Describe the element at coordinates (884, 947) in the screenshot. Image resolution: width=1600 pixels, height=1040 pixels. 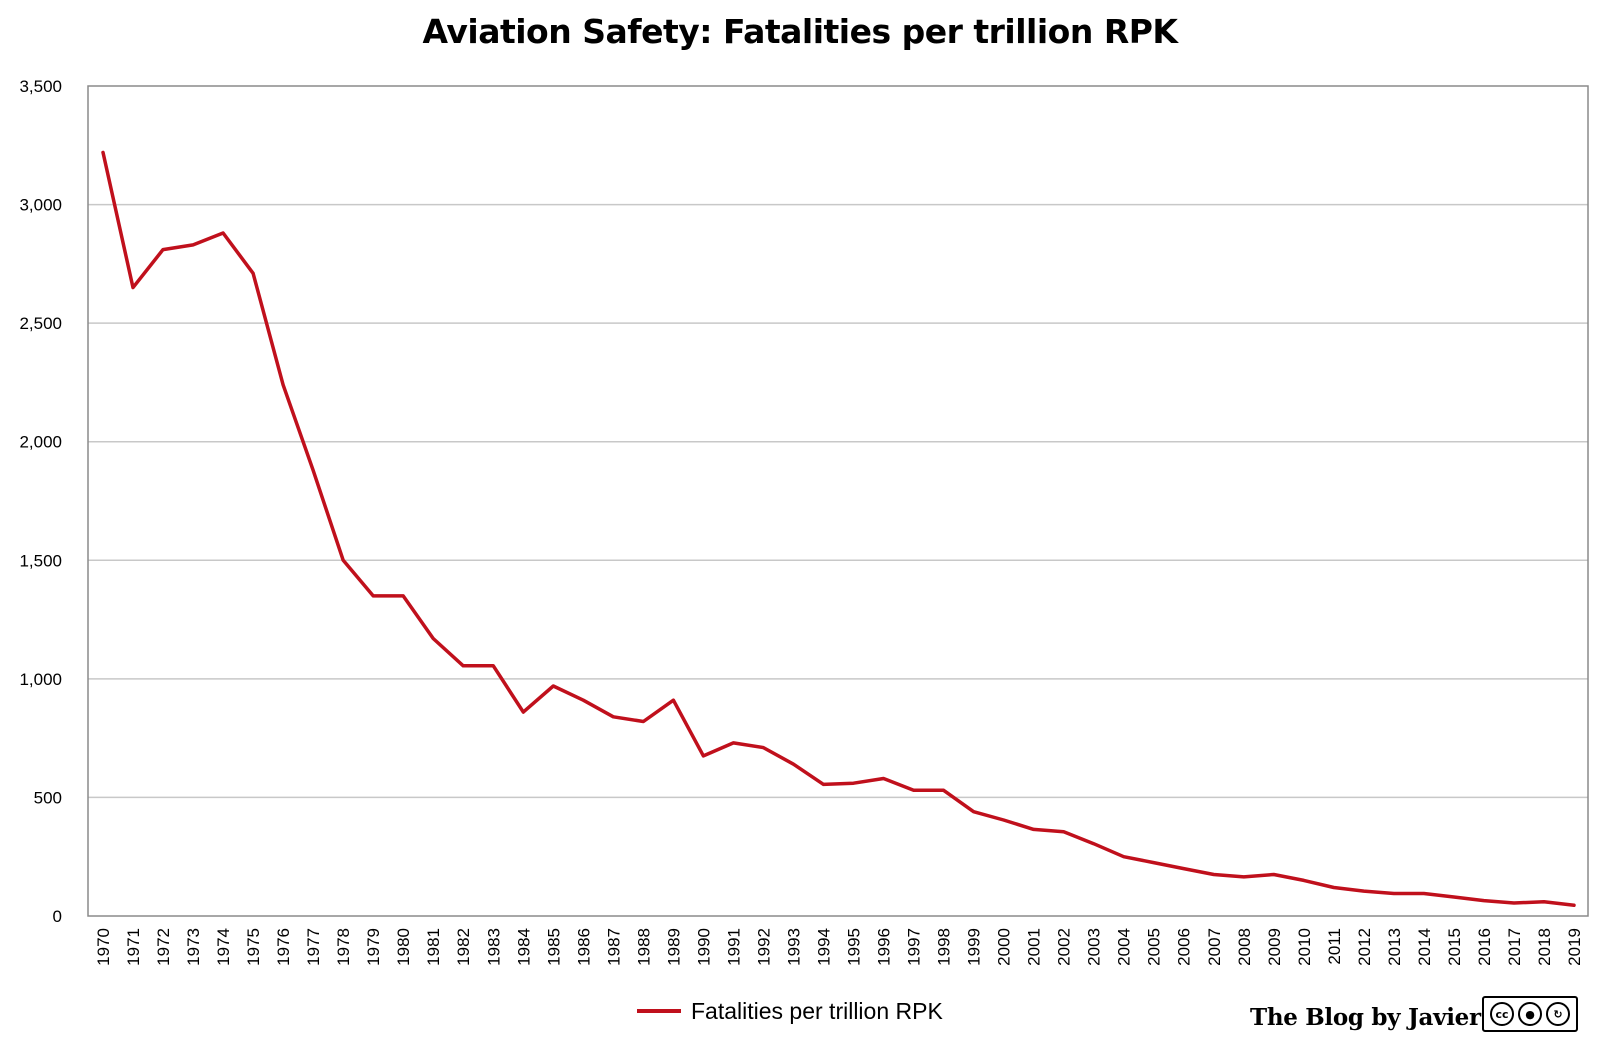
I see `x-tick-label: 1996` at that location.